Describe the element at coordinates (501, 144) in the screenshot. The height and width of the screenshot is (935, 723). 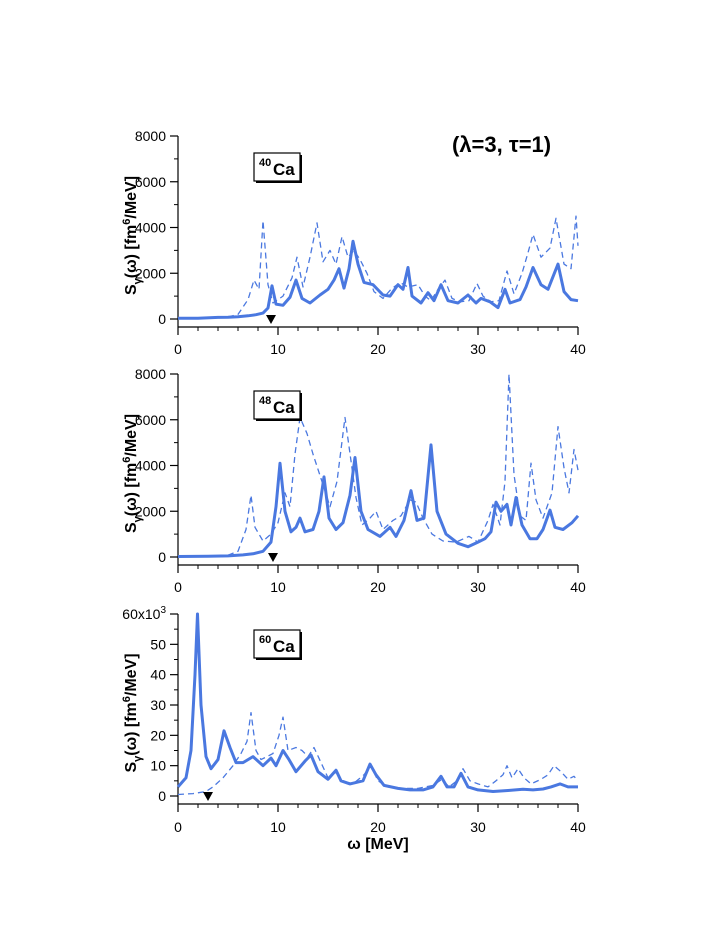
I see `figure-label: (λ=3, τ=1)` at that location.